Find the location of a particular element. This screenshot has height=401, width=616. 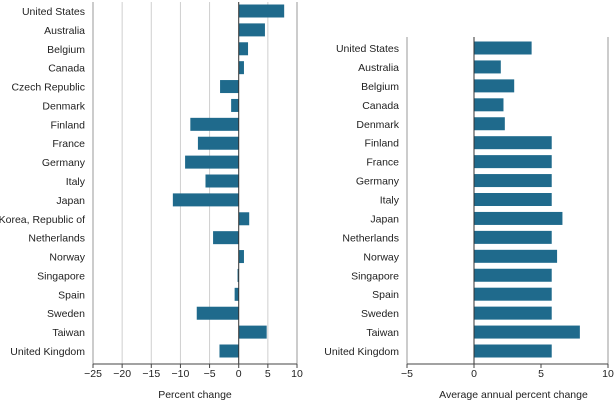

right-category-label-finland: Finland is located at coordinates (382, 144).